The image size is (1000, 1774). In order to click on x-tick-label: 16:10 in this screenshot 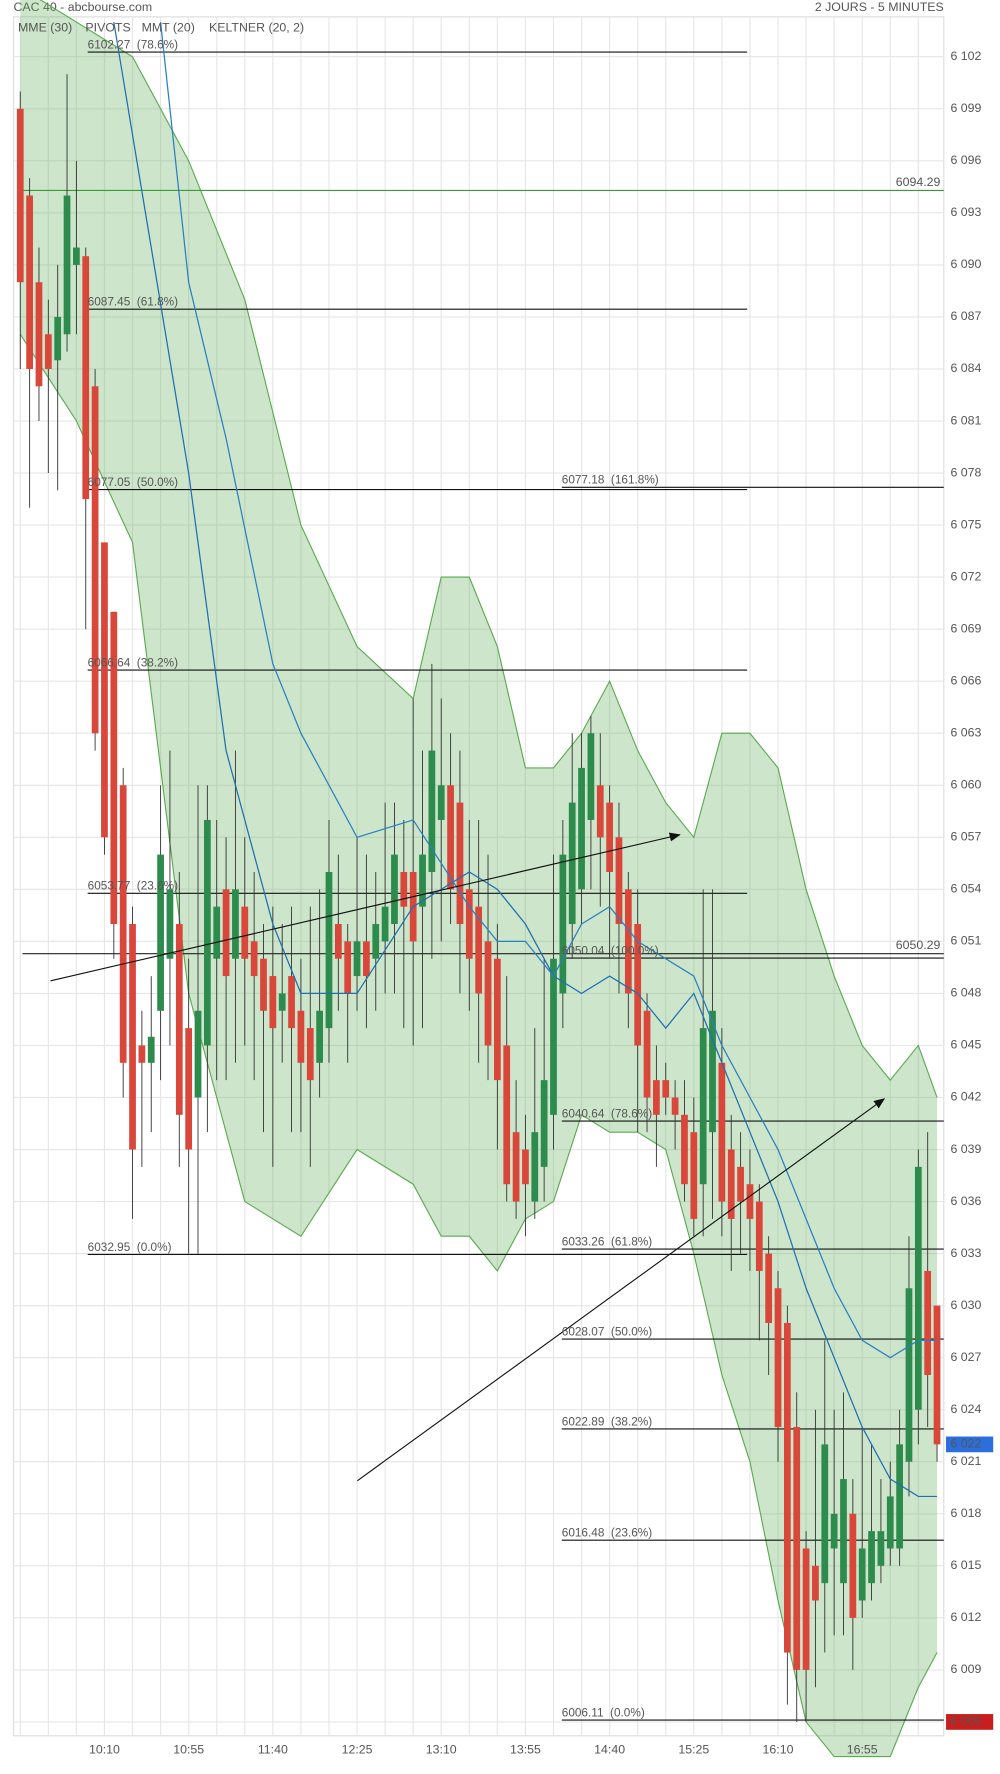, I will do `click(778, 1750)`.